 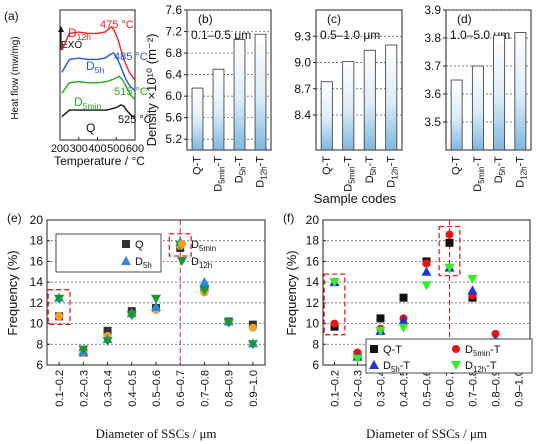 What do you see at coordinates (98, 111) in the screenshot?
I see `dsc-curve-Q` at bounding box center [98, 111].